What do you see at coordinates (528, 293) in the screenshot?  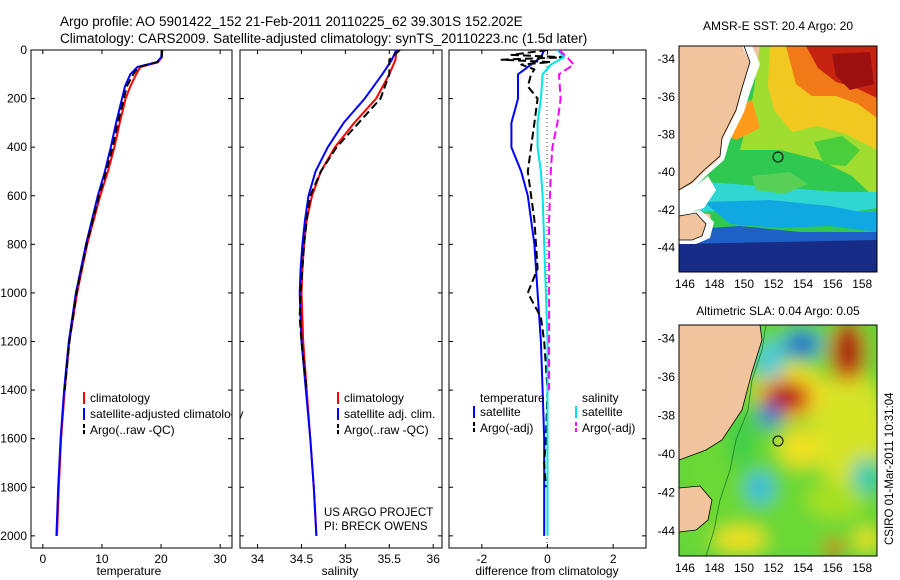 I see `series-temperature-satellite` at bounding box center [528, 293].